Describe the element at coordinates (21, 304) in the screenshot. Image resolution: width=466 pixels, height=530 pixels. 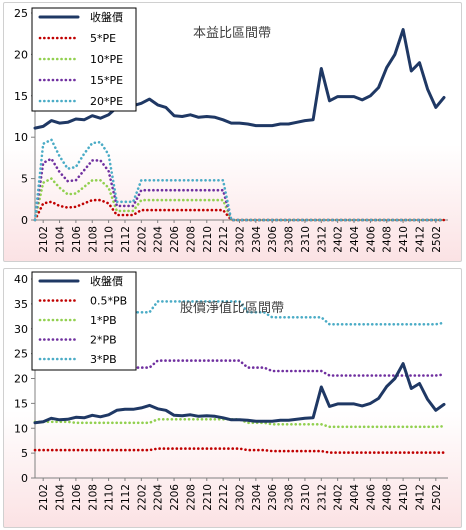
I see `y-tick-label: 35` at that location.